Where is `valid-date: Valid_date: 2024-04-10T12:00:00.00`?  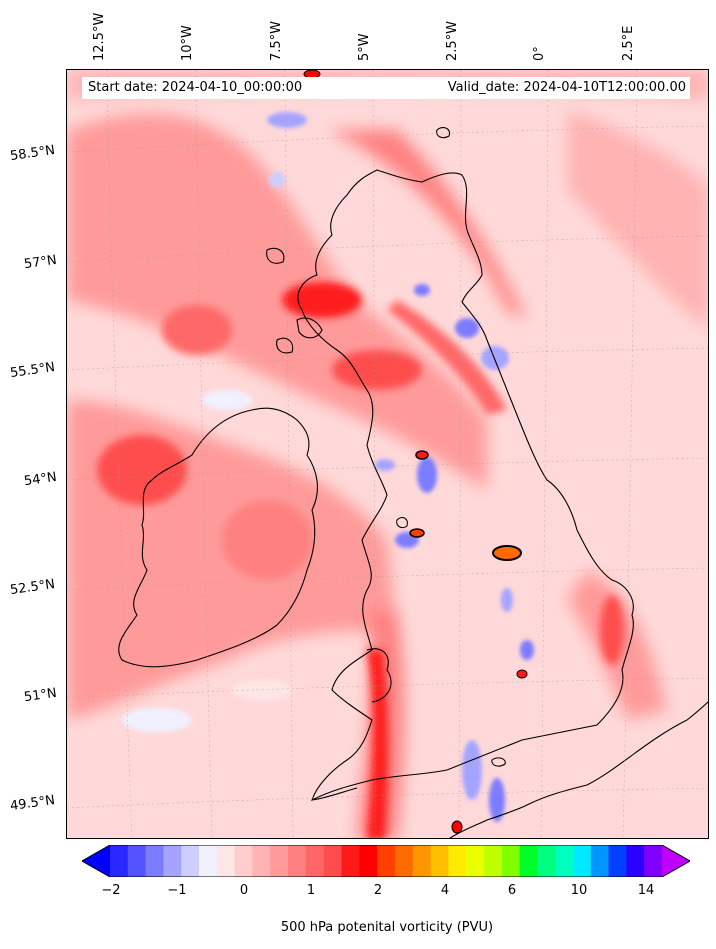
valid-date: Valid_date: 2024-04-10T12:00:00.00 is located at coordinates (566, 87).